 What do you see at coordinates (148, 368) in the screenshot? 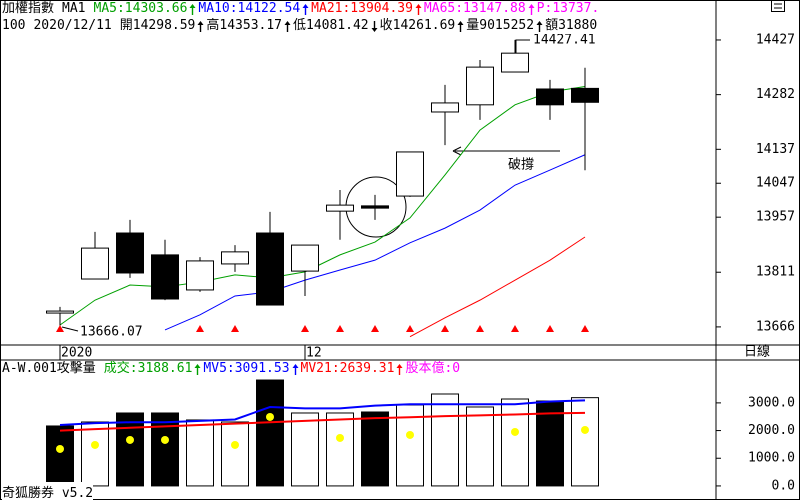
I see `header-text: 成交:3188.61` at bounding box center [148, 368].